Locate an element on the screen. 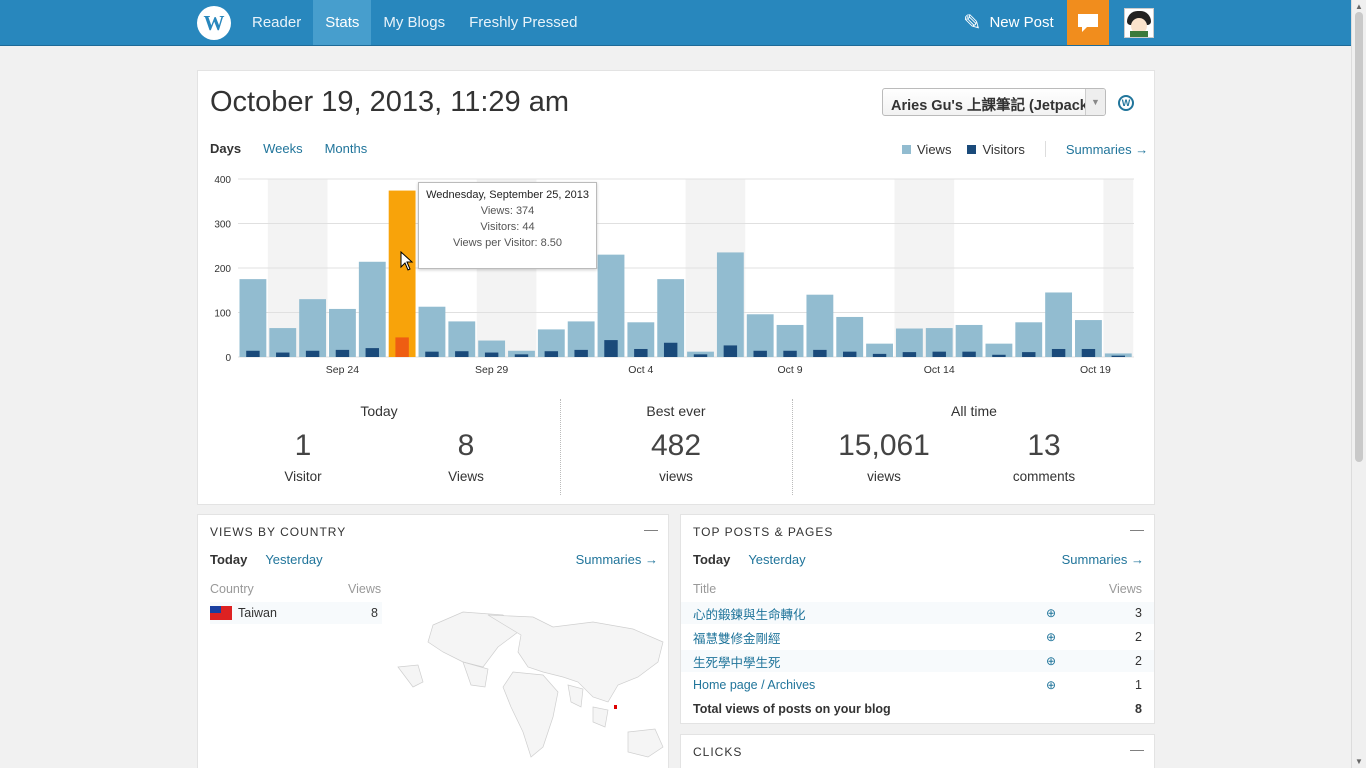 The width and height of the screenshot is (1366, 768). blog-select: Aries Gu's 上課筆記 (Jetpack) ▼ is located at coordinates (994, 102).